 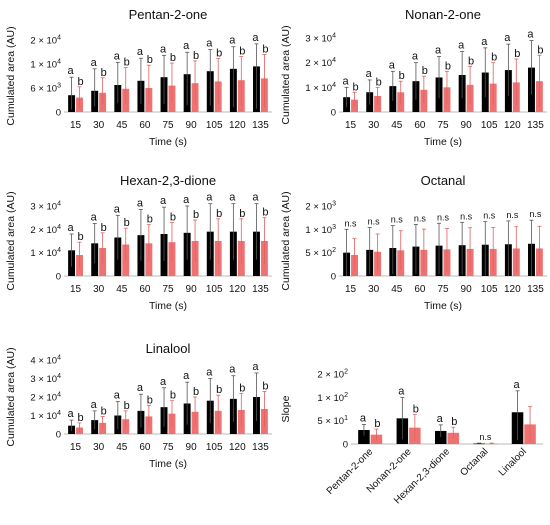 I want to click on chart-title: Nonan-2-one, so click(x=443, y=14).